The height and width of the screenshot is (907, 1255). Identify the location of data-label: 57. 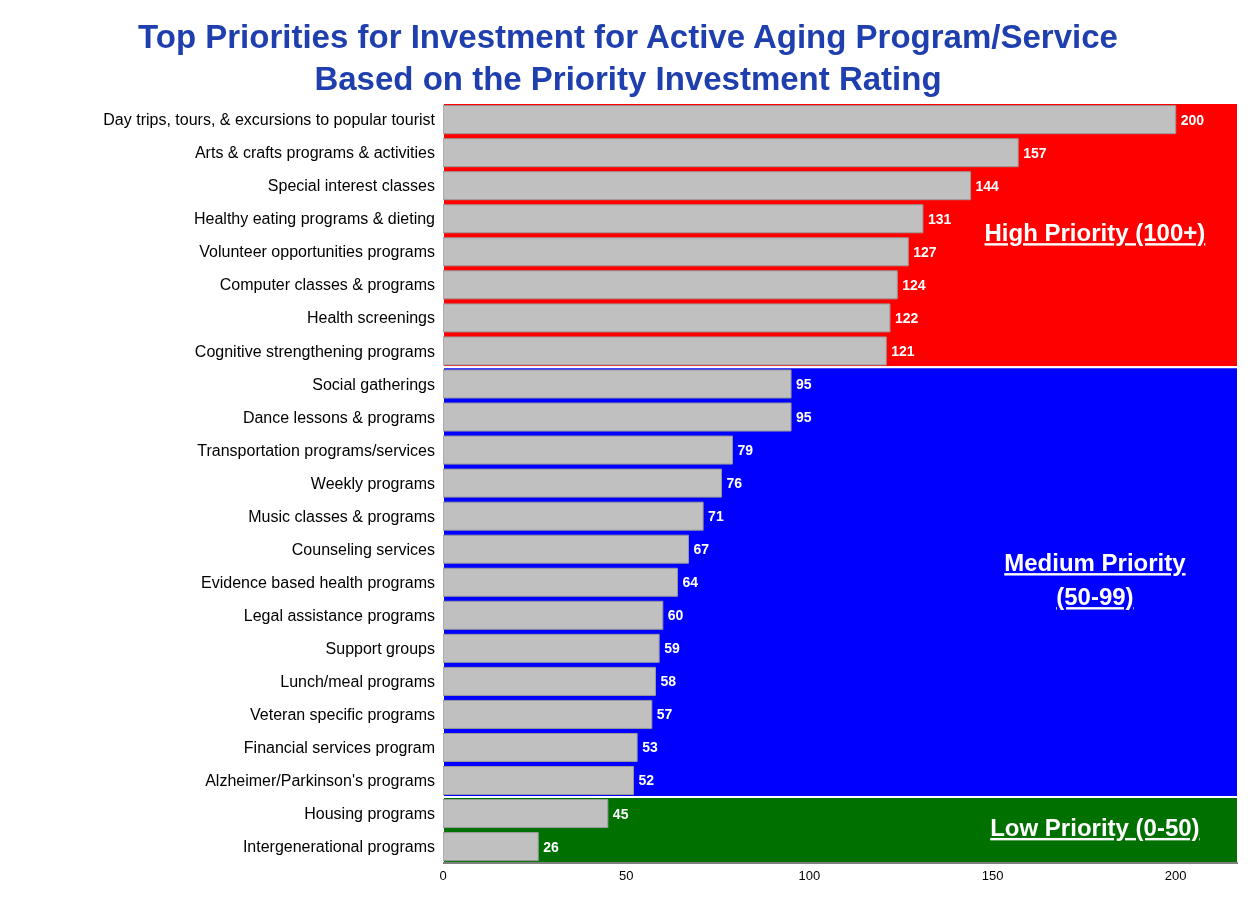
(664, 714).